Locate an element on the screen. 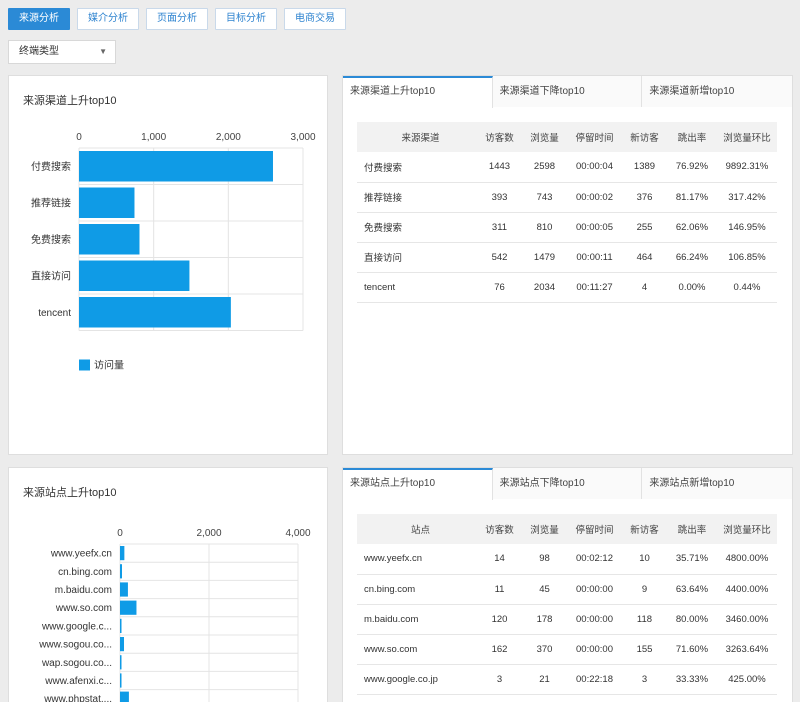  channel-chart-title: 来源渠道上升top10 is located at coordinates (70, 101).